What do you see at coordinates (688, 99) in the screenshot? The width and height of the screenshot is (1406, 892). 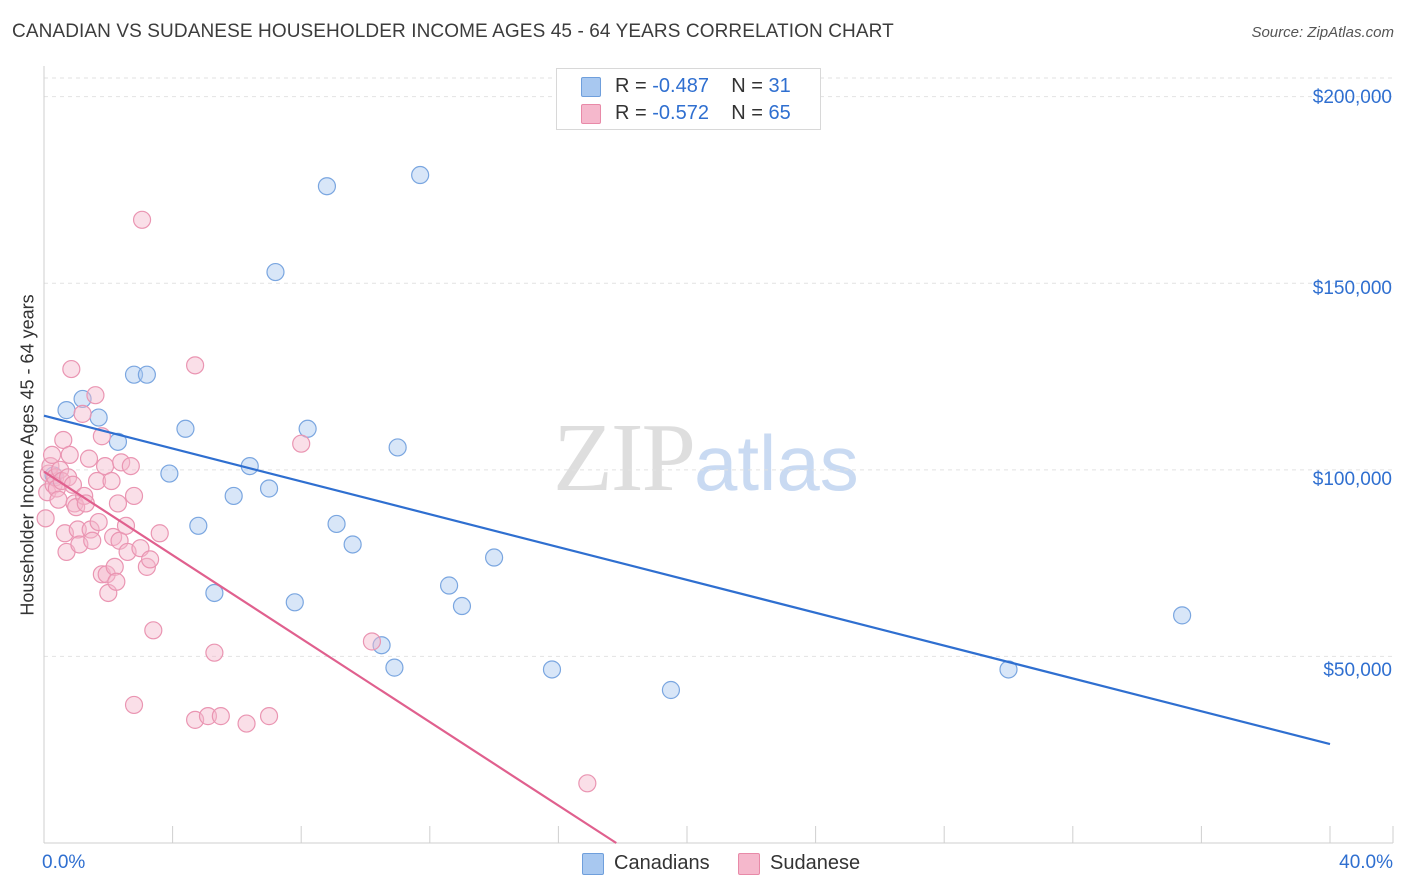 I see `stats-legend: R = -0.487 N = 31 R = -0.572 N = 65` at bounding box center [688, 99].